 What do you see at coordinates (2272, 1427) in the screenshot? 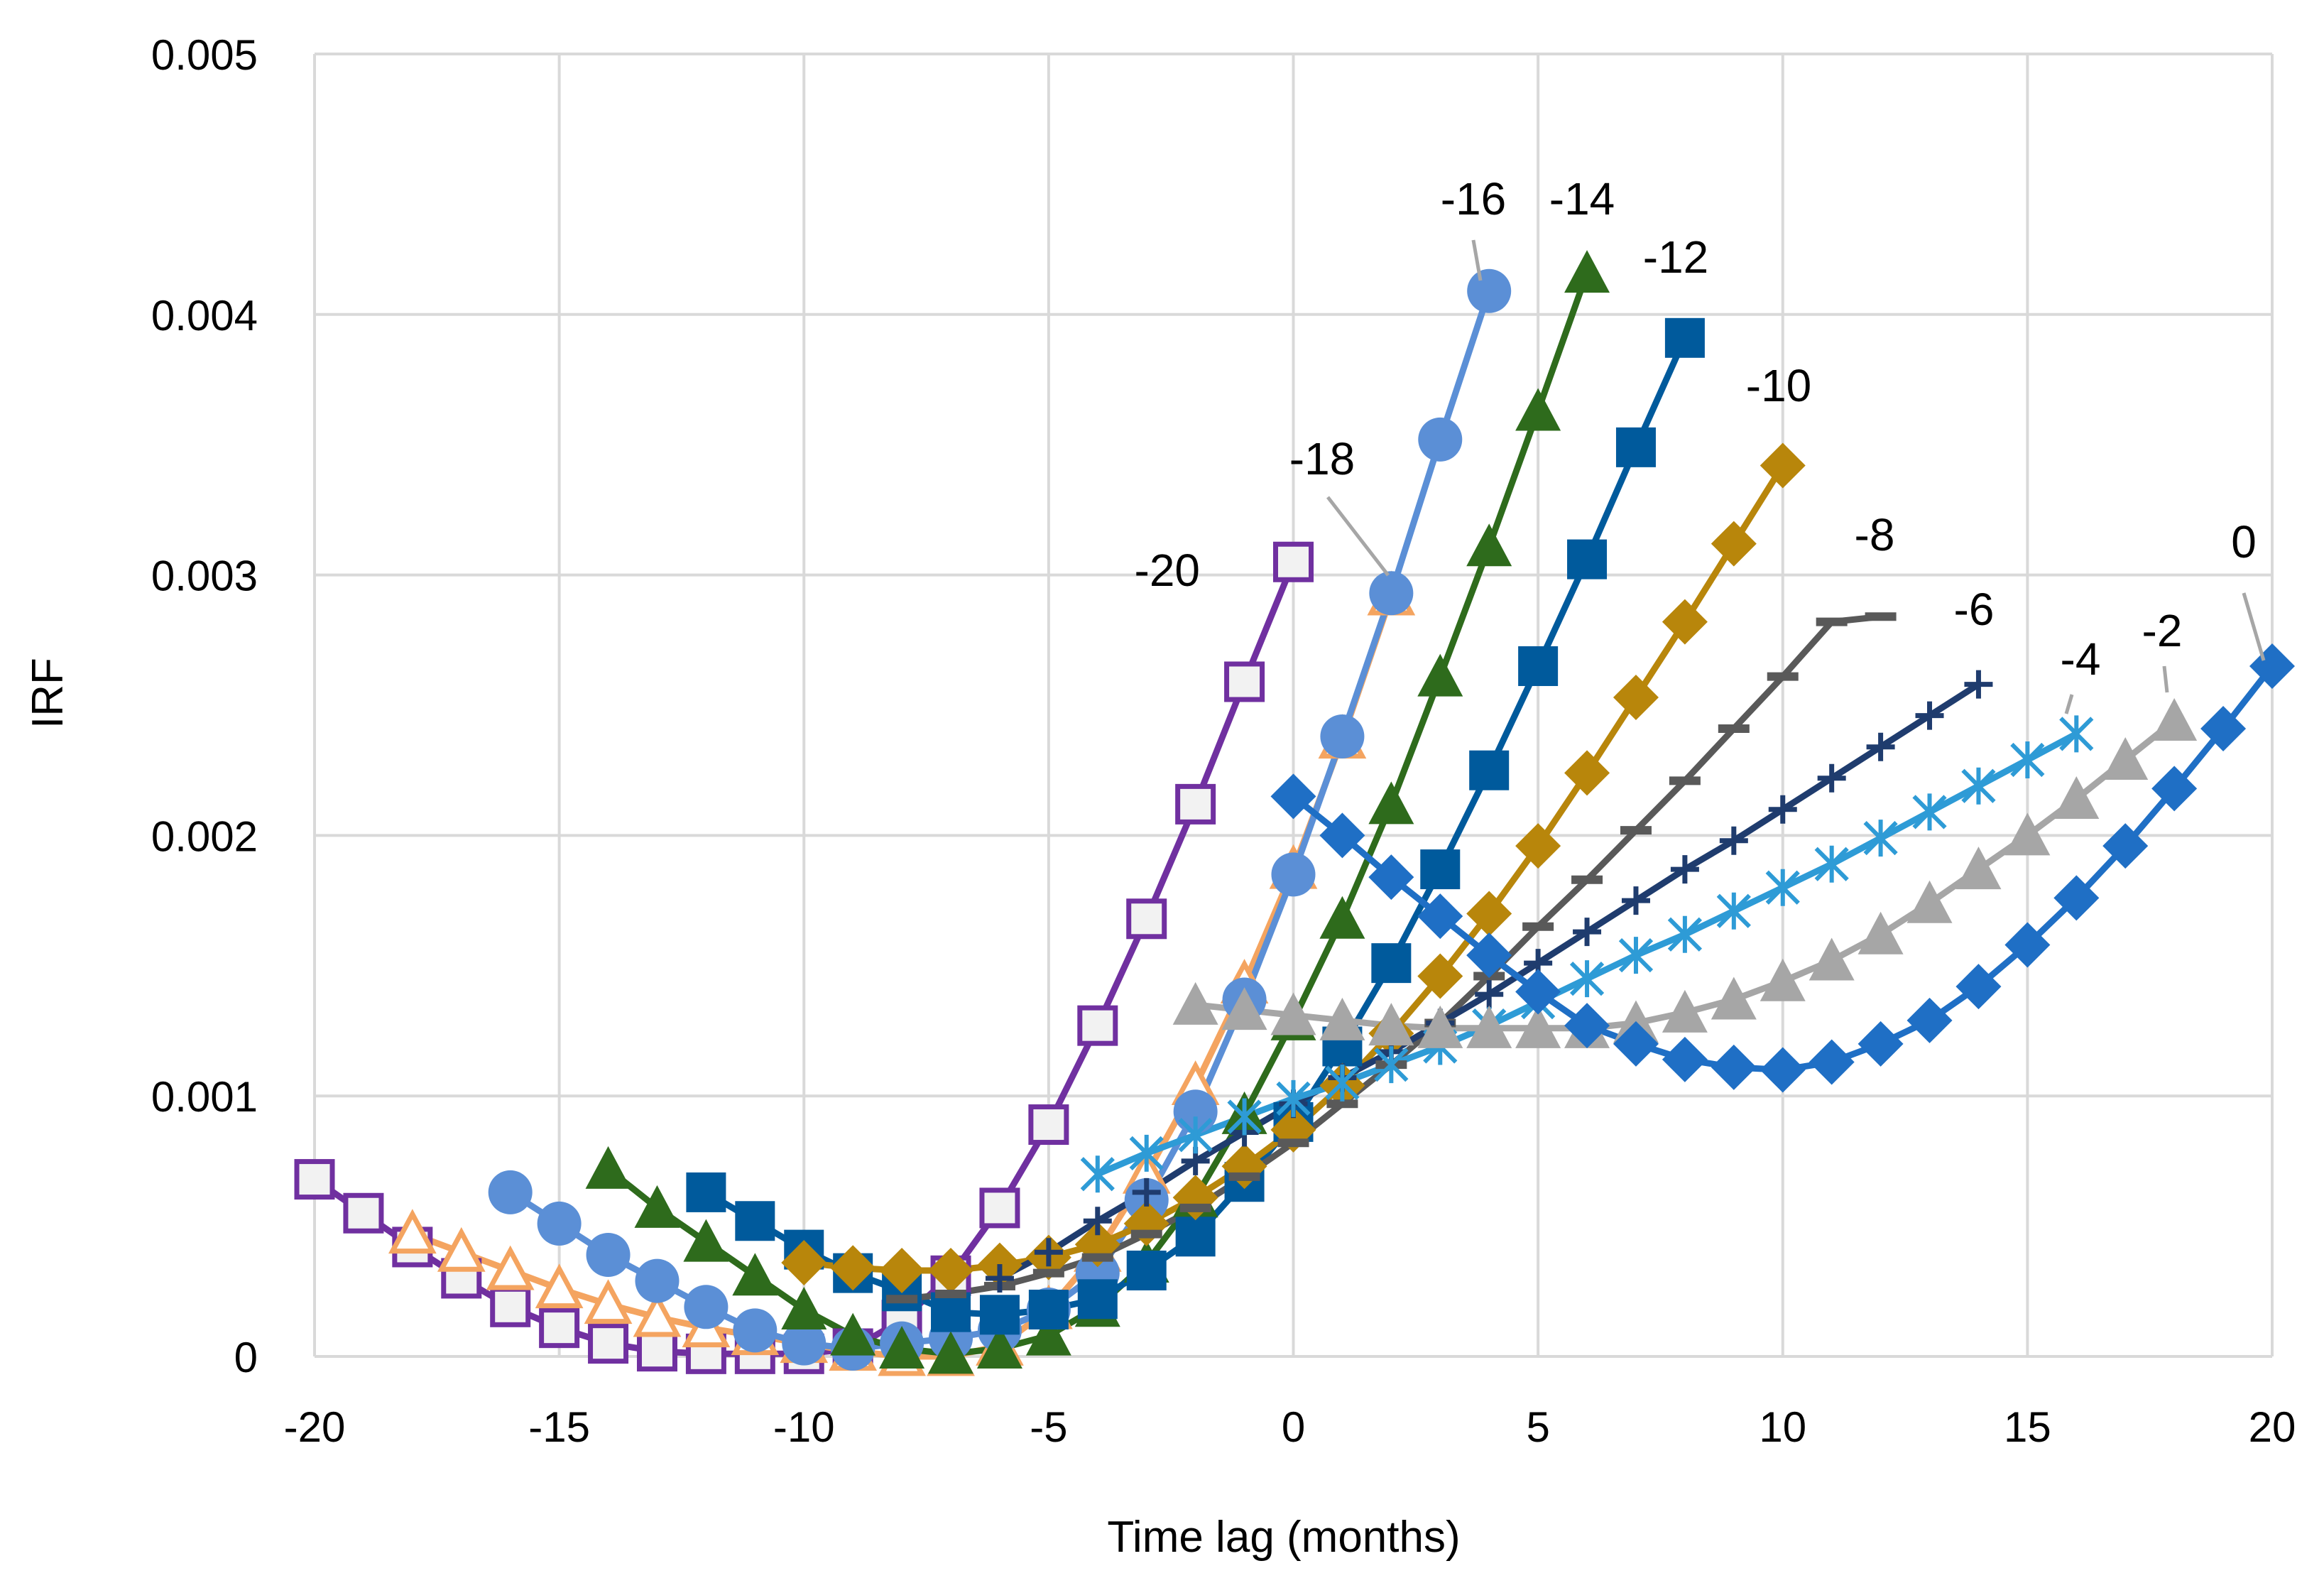
I see `x-tick-label: 20` at bounding box center [2272, 1427].